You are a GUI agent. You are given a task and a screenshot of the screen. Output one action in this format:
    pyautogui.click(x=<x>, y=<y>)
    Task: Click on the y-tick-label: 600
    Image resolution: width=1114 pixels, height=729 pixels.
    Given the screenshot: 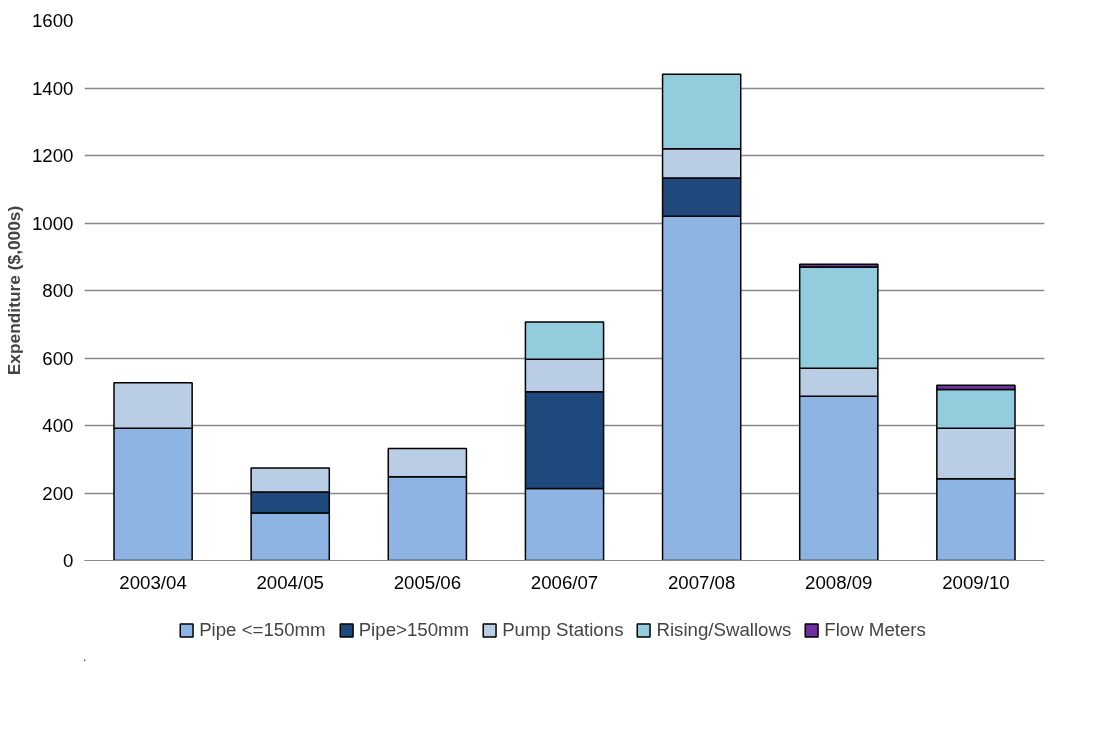 What is the action you would take?
    pyautogui.click(x=58, y=358)
    